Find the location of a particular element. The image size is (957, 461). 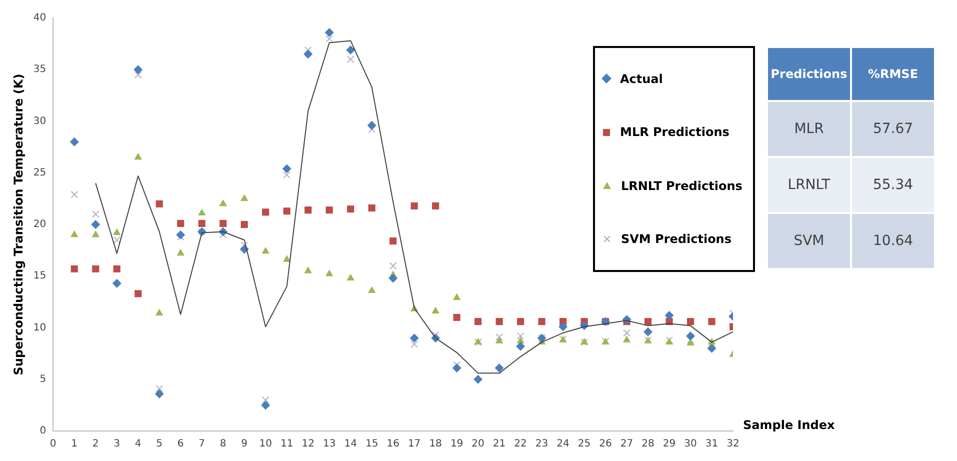

x-tick-label: 6 is located at coordinates (180, 444).